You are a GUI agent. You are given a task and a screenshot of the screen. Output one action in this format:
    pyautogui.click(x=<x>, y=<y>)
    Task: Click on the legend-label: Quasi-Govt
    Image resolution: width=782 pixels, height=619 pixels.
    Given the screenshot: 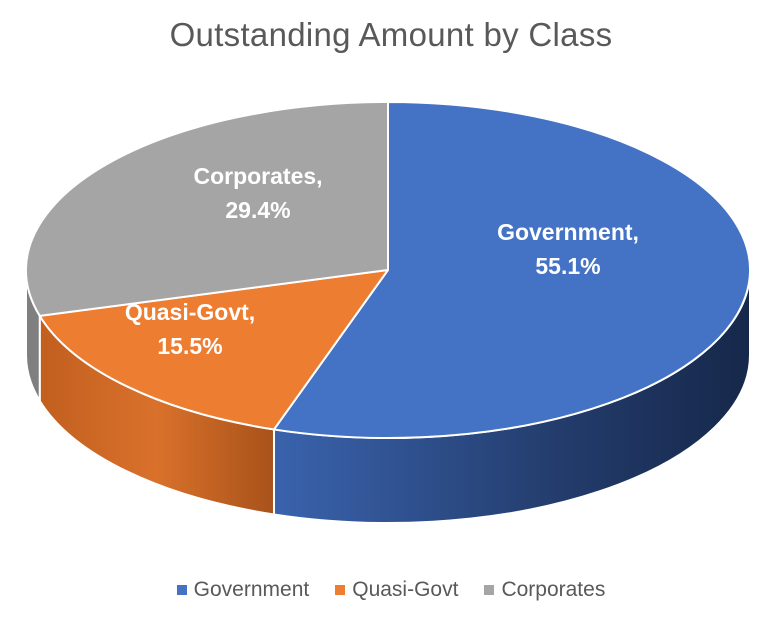 What is the action you would take?
    pyautogui.click(x=405, y=589)
    